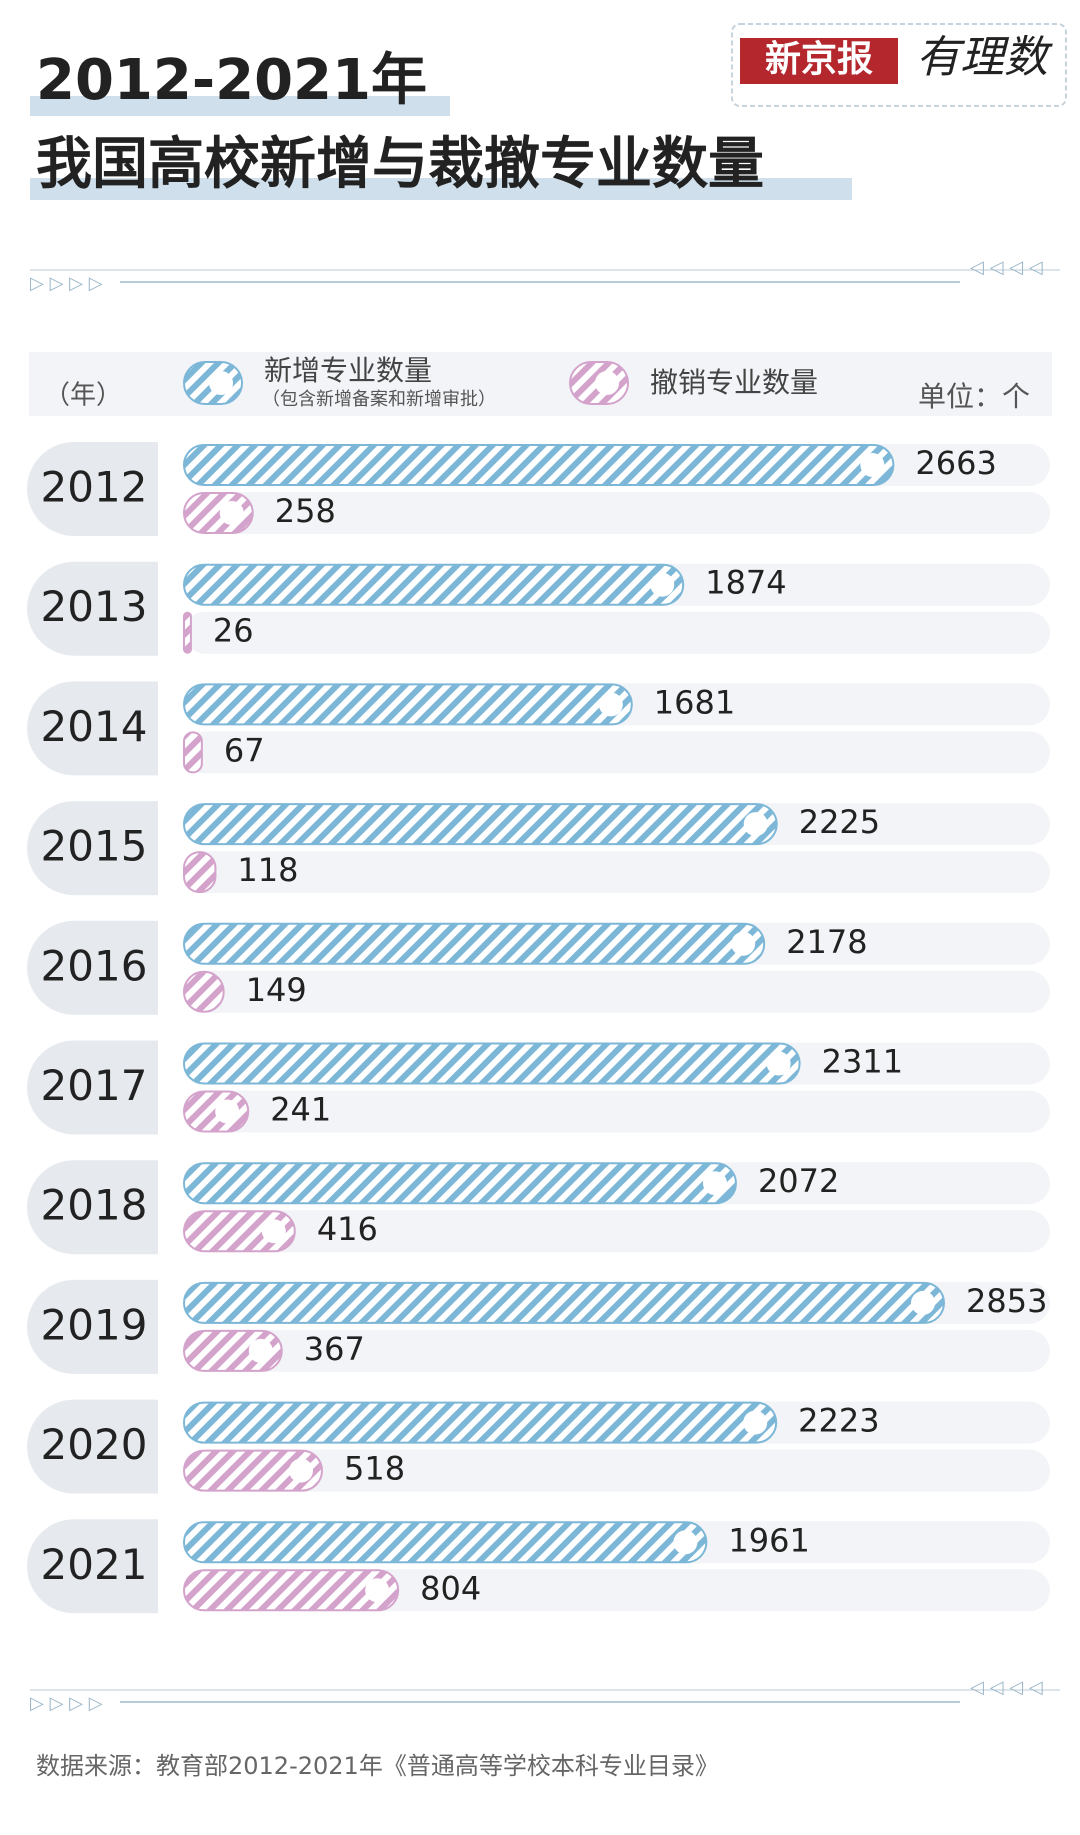 The image size is (1080, 1835). What do you see at coordinates (233, 631) in the screenshot?
I see `value-label: 26` at bounding box center [233, 631].